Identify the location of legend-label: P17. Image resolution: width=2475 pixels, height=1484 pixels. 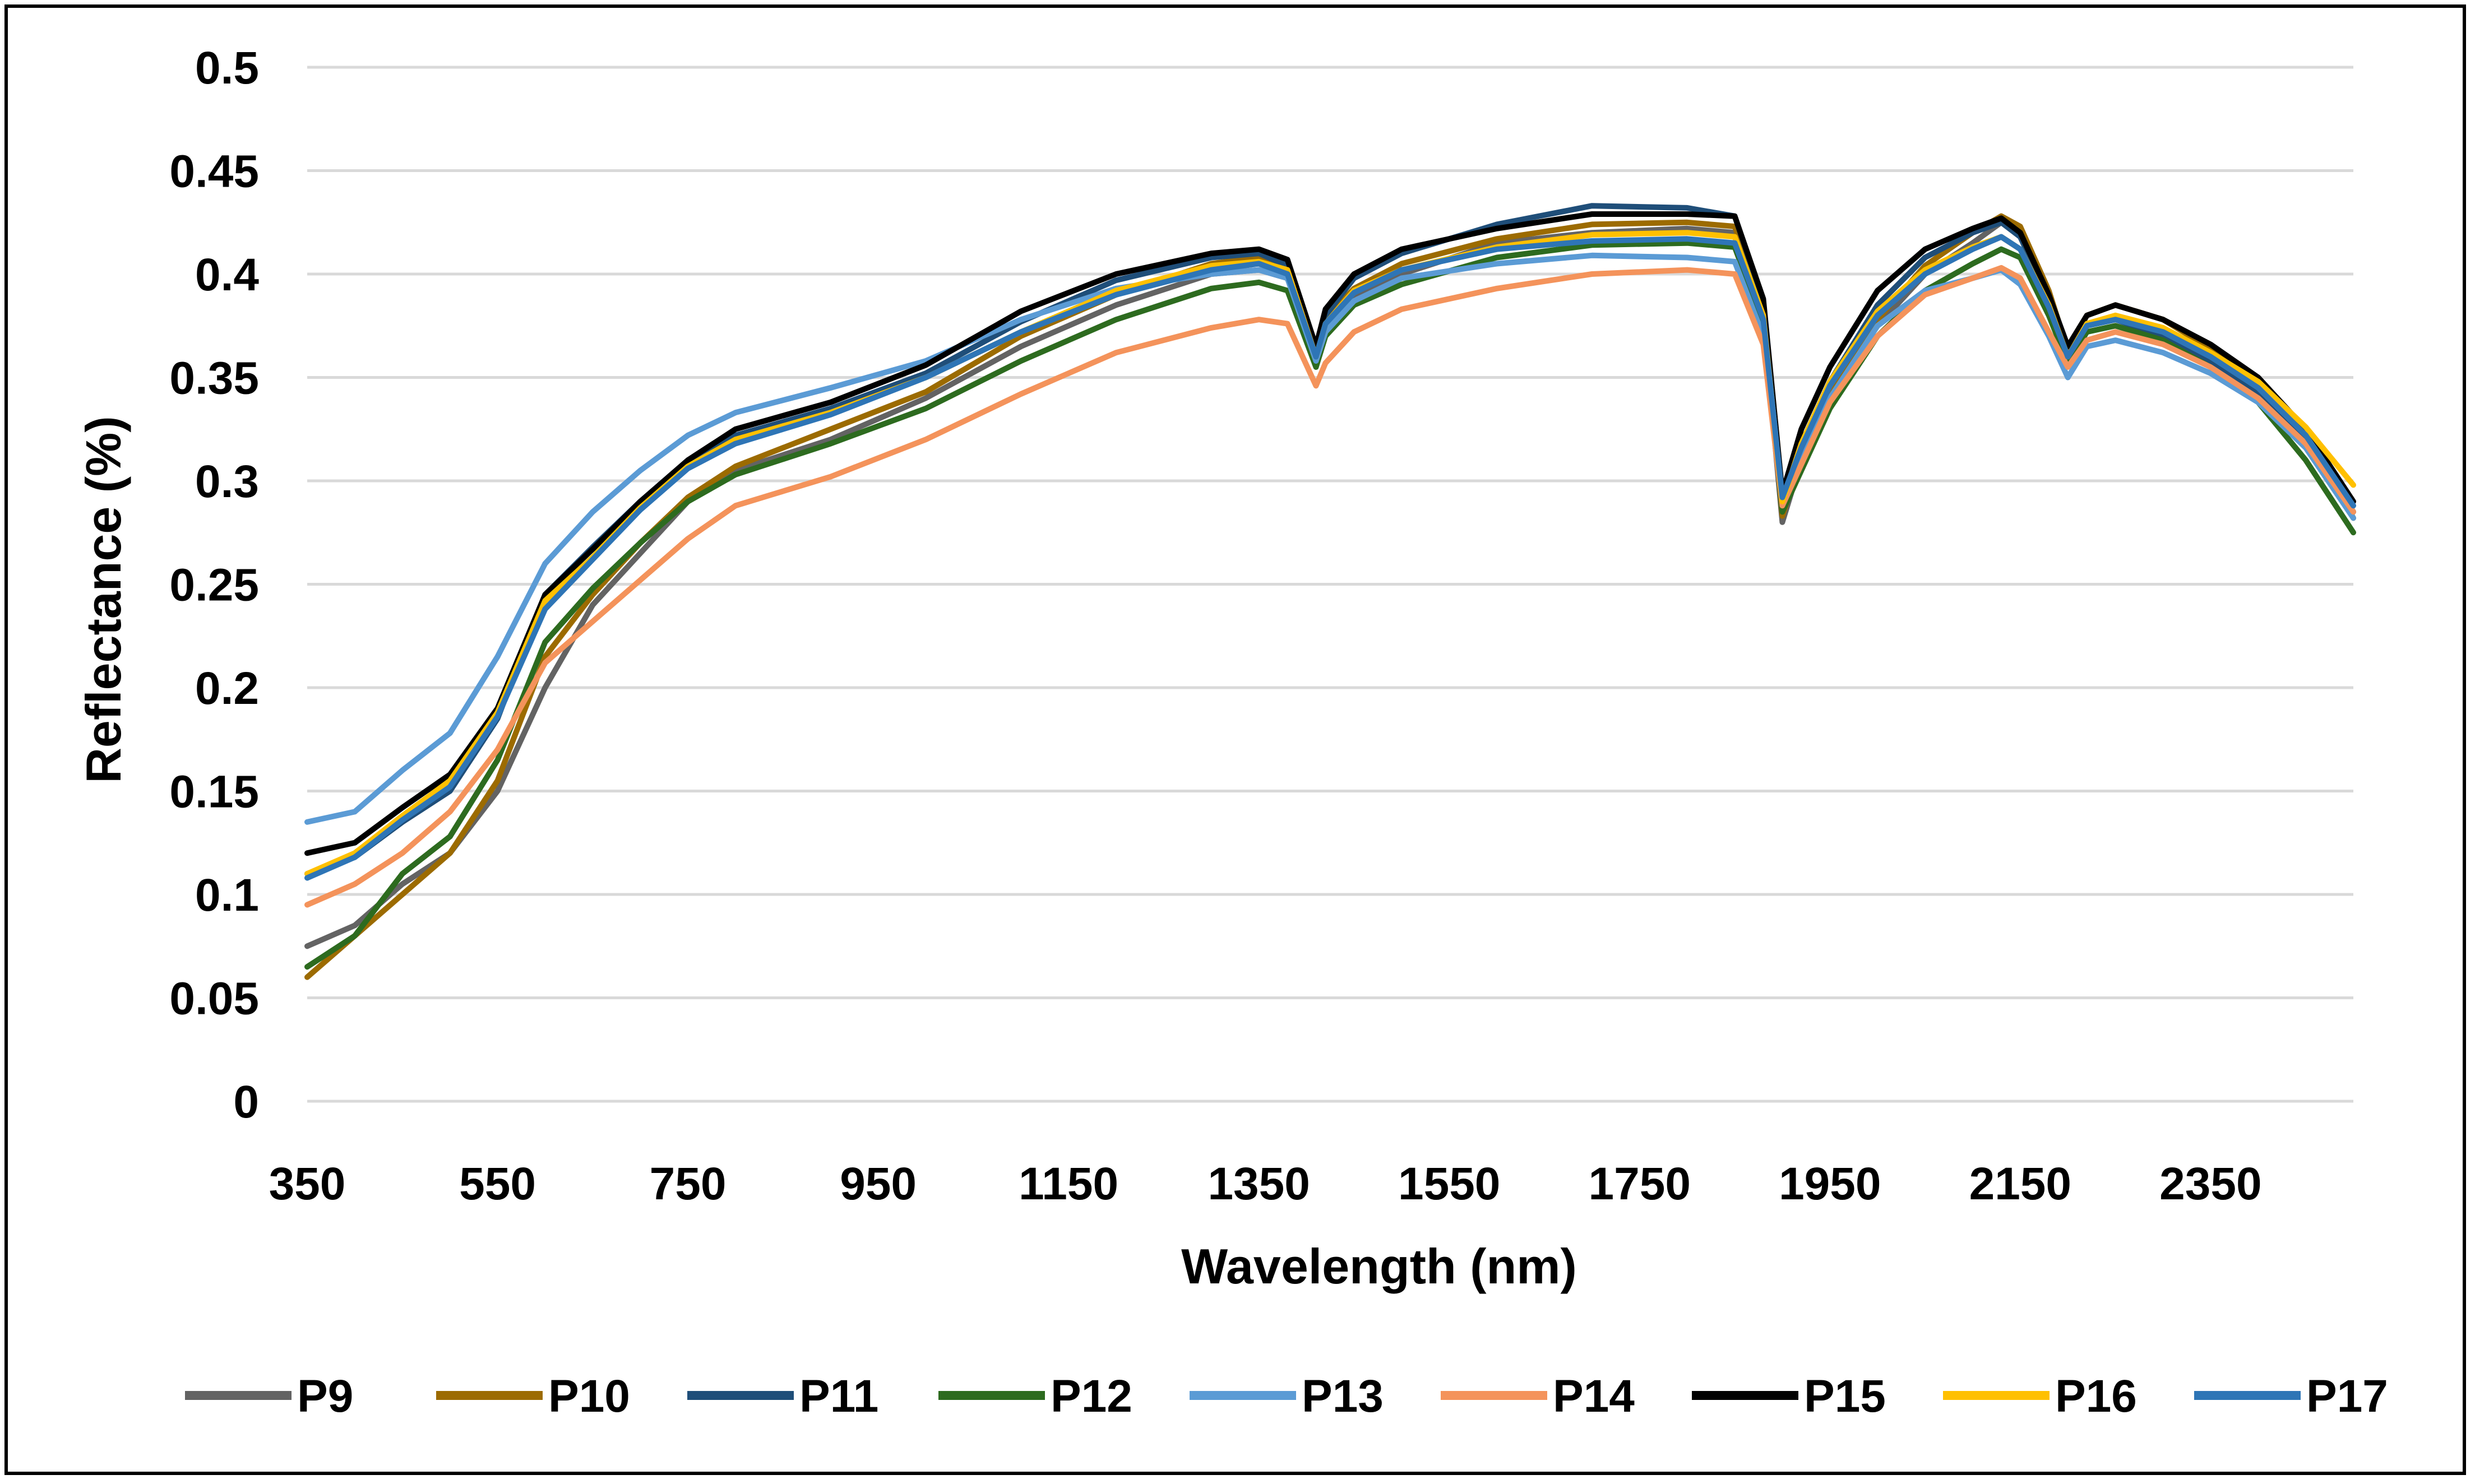
(2347, 1397).